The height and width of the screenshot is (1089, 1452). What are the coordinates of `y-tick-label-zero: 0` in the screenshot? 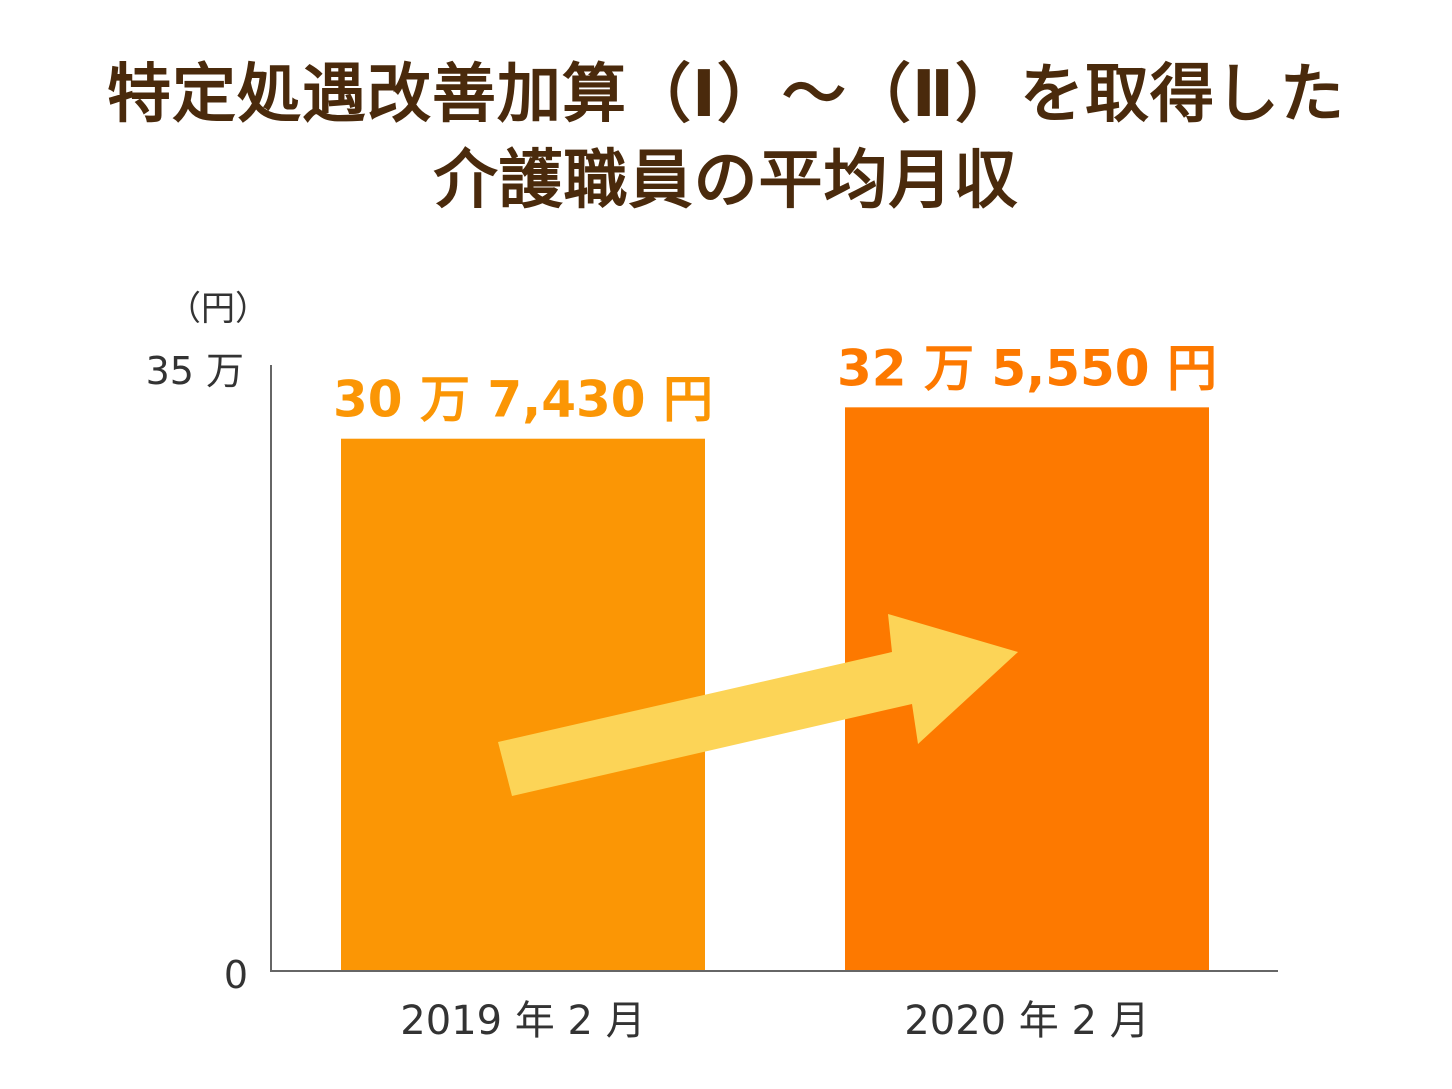 It's located at (236, 975).